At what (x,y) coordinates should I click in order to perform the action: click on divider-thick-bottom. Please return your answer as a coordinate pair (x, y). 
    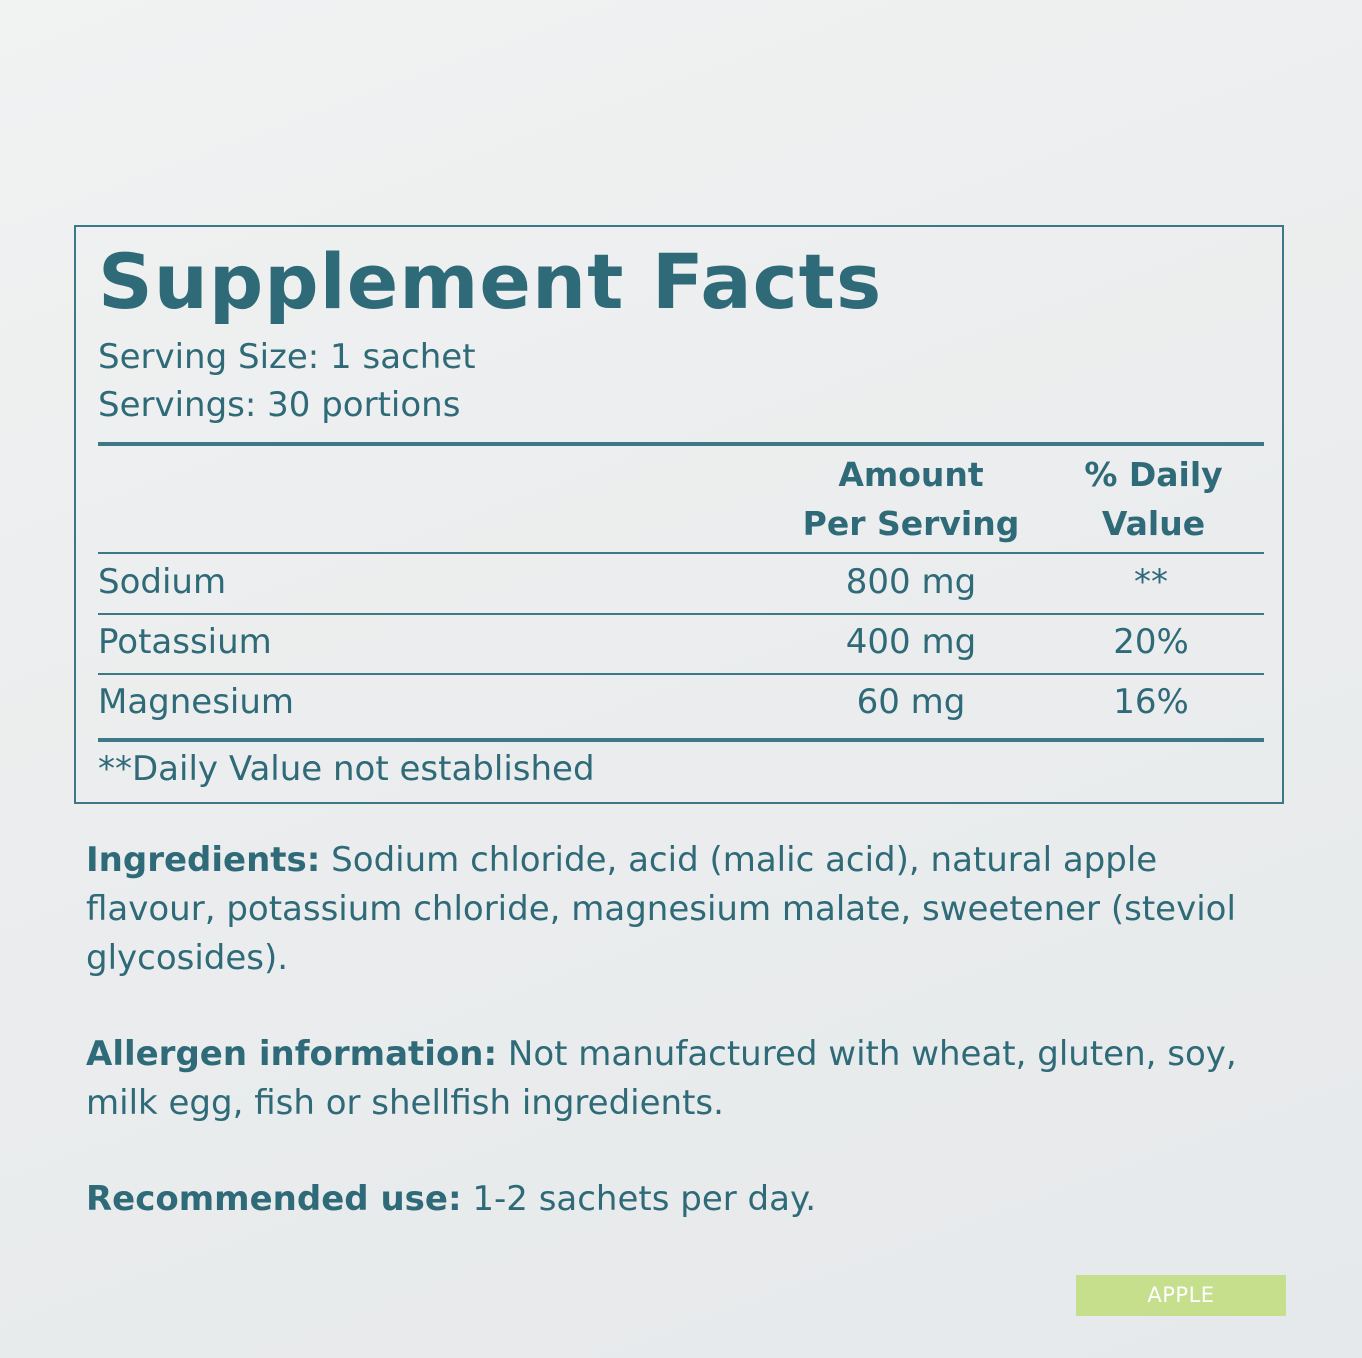
    Looking at the image, I should click on (681, 740).